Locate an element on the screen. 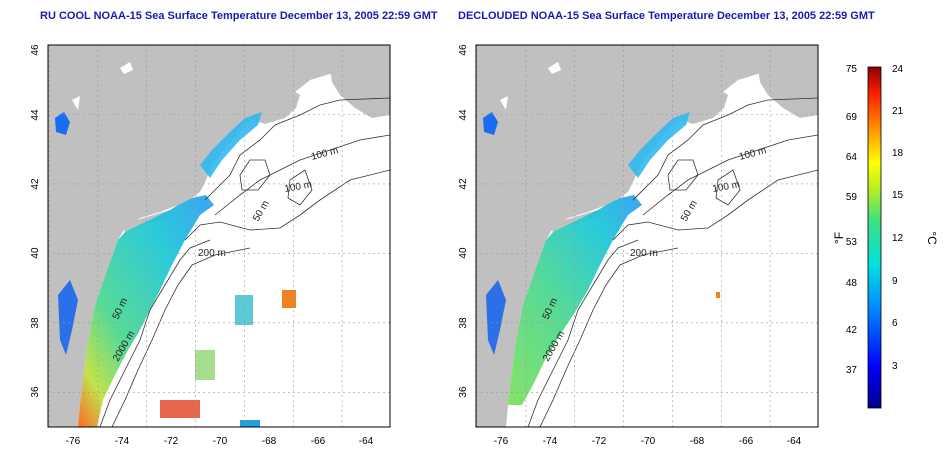 The height and width of the screenshot is (475, 950). fahrenheit-tick: 53 is located at coordinates (852, 242).